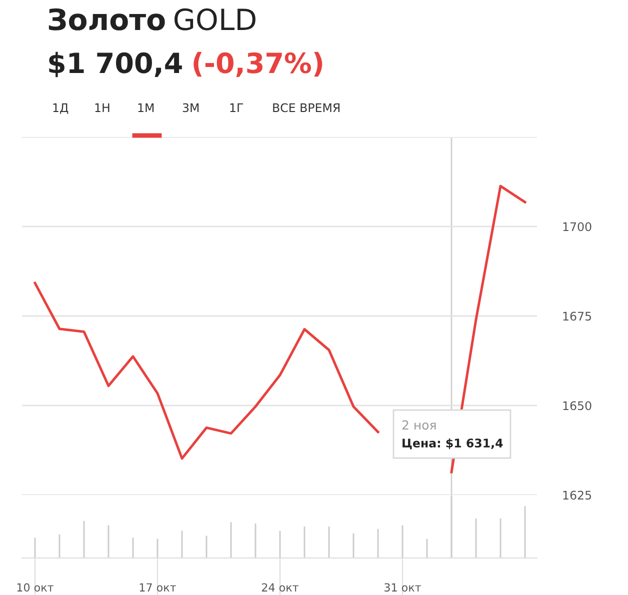 Image resolution: width=628 pixels, height=595 pixels. What do you see at coordinates (577, 495) in the screenshot?
I see `y-tick-label: 1625` at bounding box center [577, 495].